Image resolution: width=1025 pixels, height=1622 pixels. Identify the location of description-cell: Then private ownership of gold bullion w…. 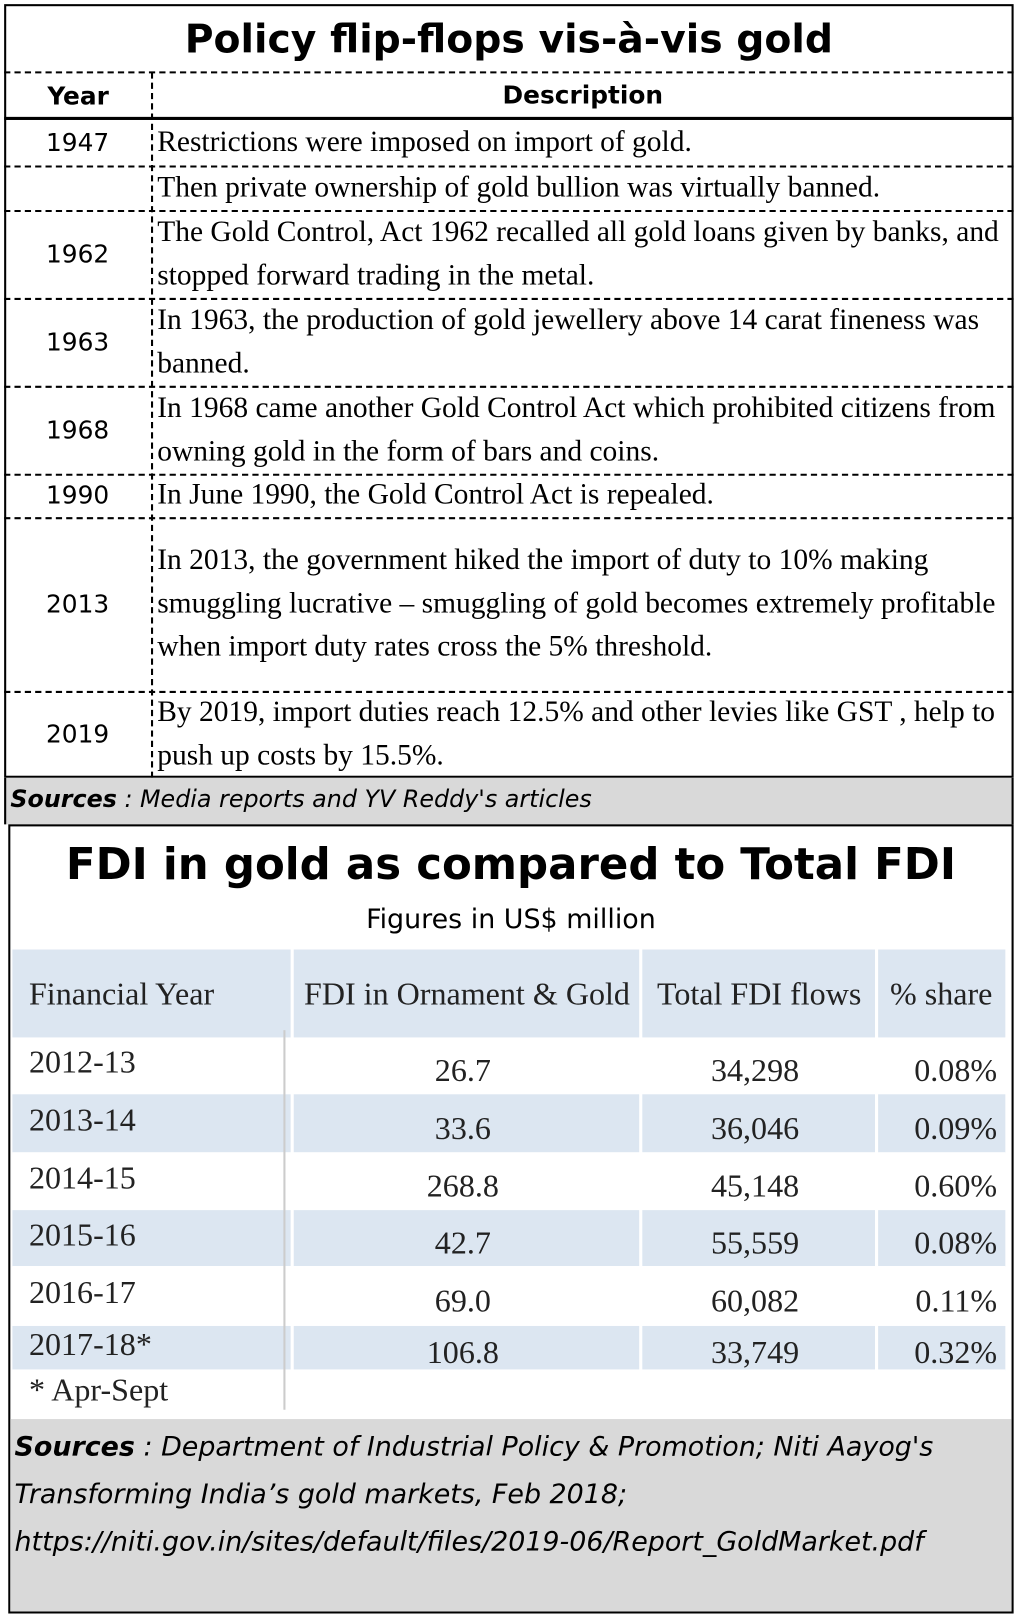
(519, 187).